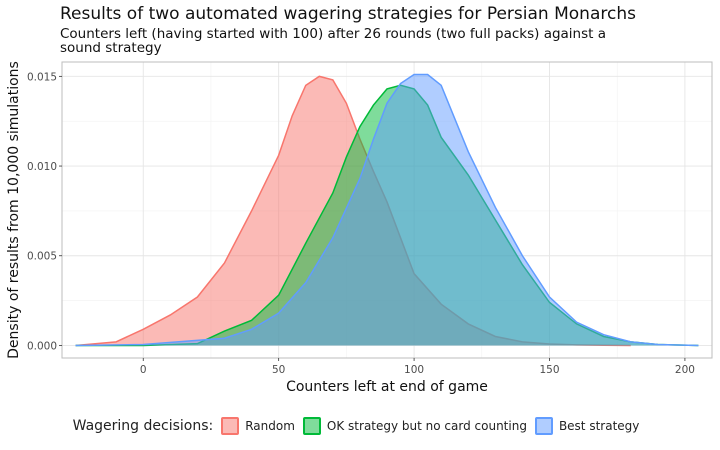  I want to click on x-tick-label: 100, so click(414, 370).